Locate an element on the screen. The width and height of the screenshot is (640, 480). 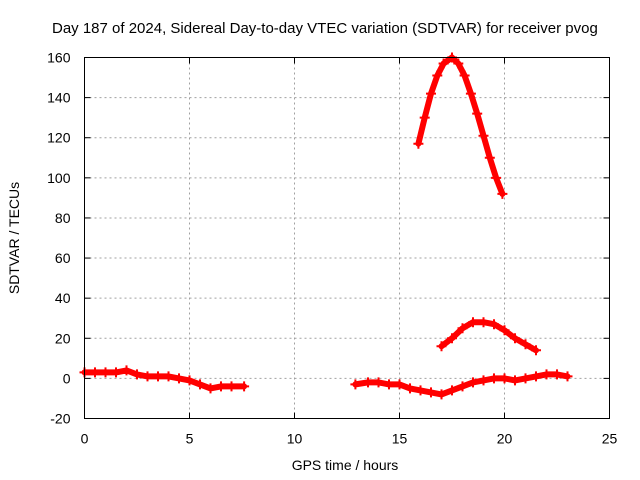
x-tick-label: 25 is located at coordinates (610, 439).